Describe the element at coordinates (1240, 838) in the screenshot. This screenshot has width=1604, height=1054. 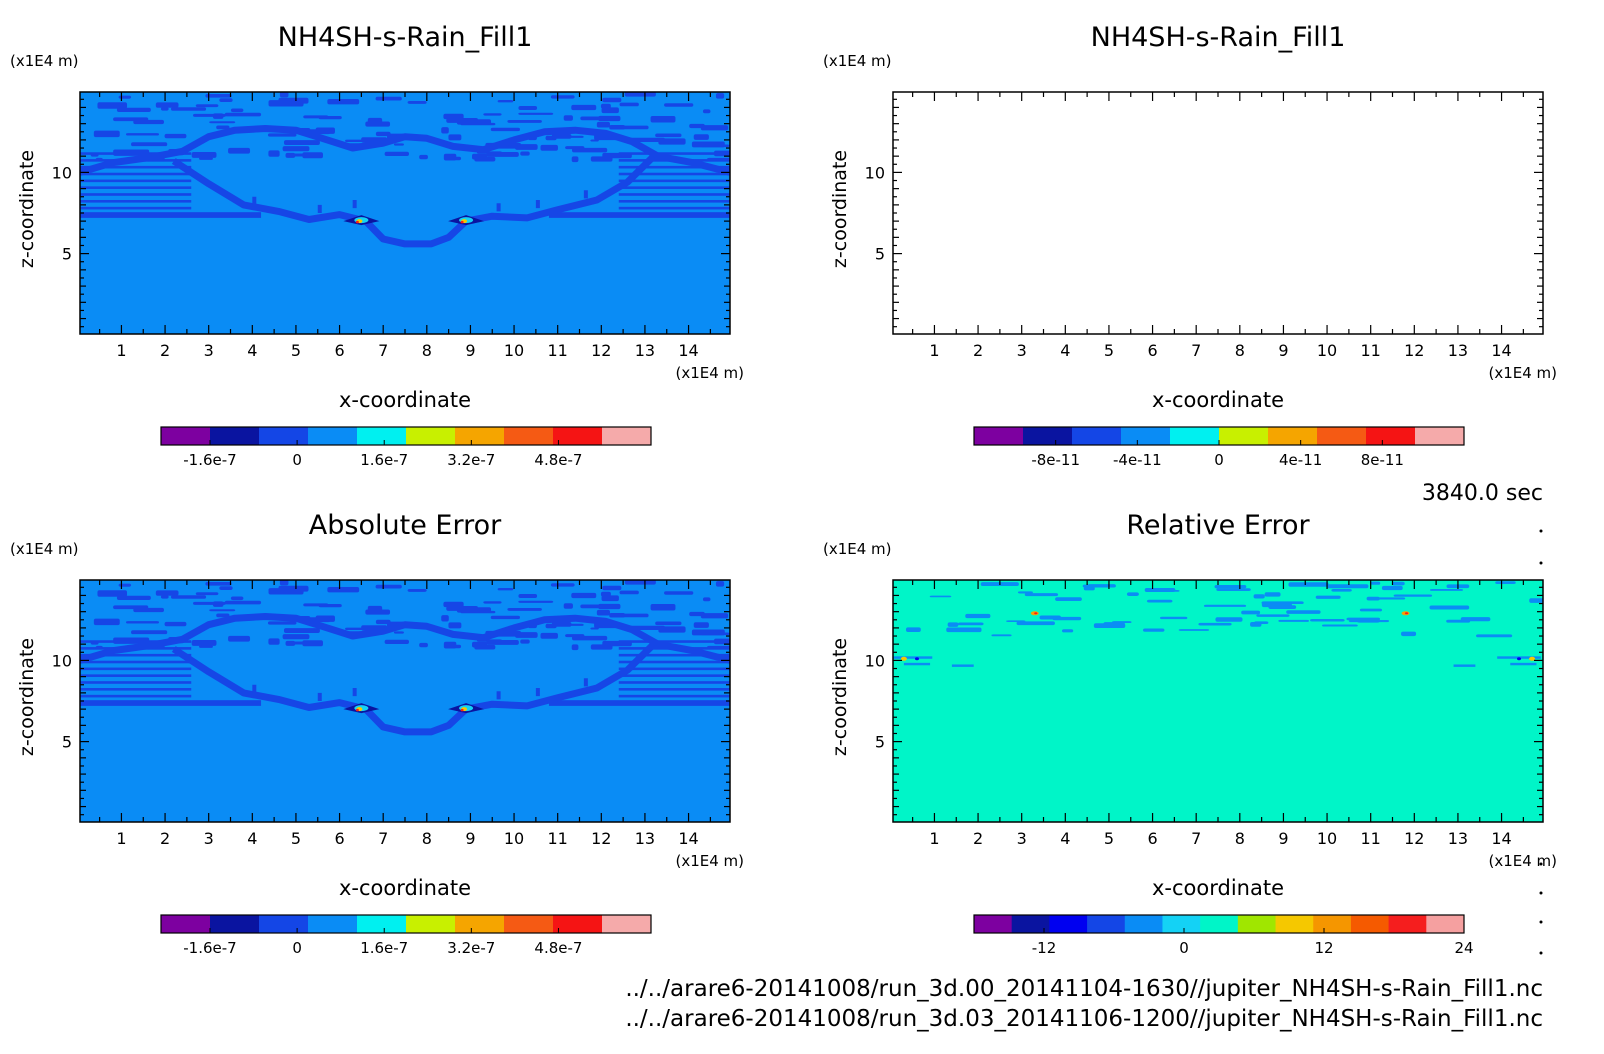
I see `x-tick-label: 8` at that location.